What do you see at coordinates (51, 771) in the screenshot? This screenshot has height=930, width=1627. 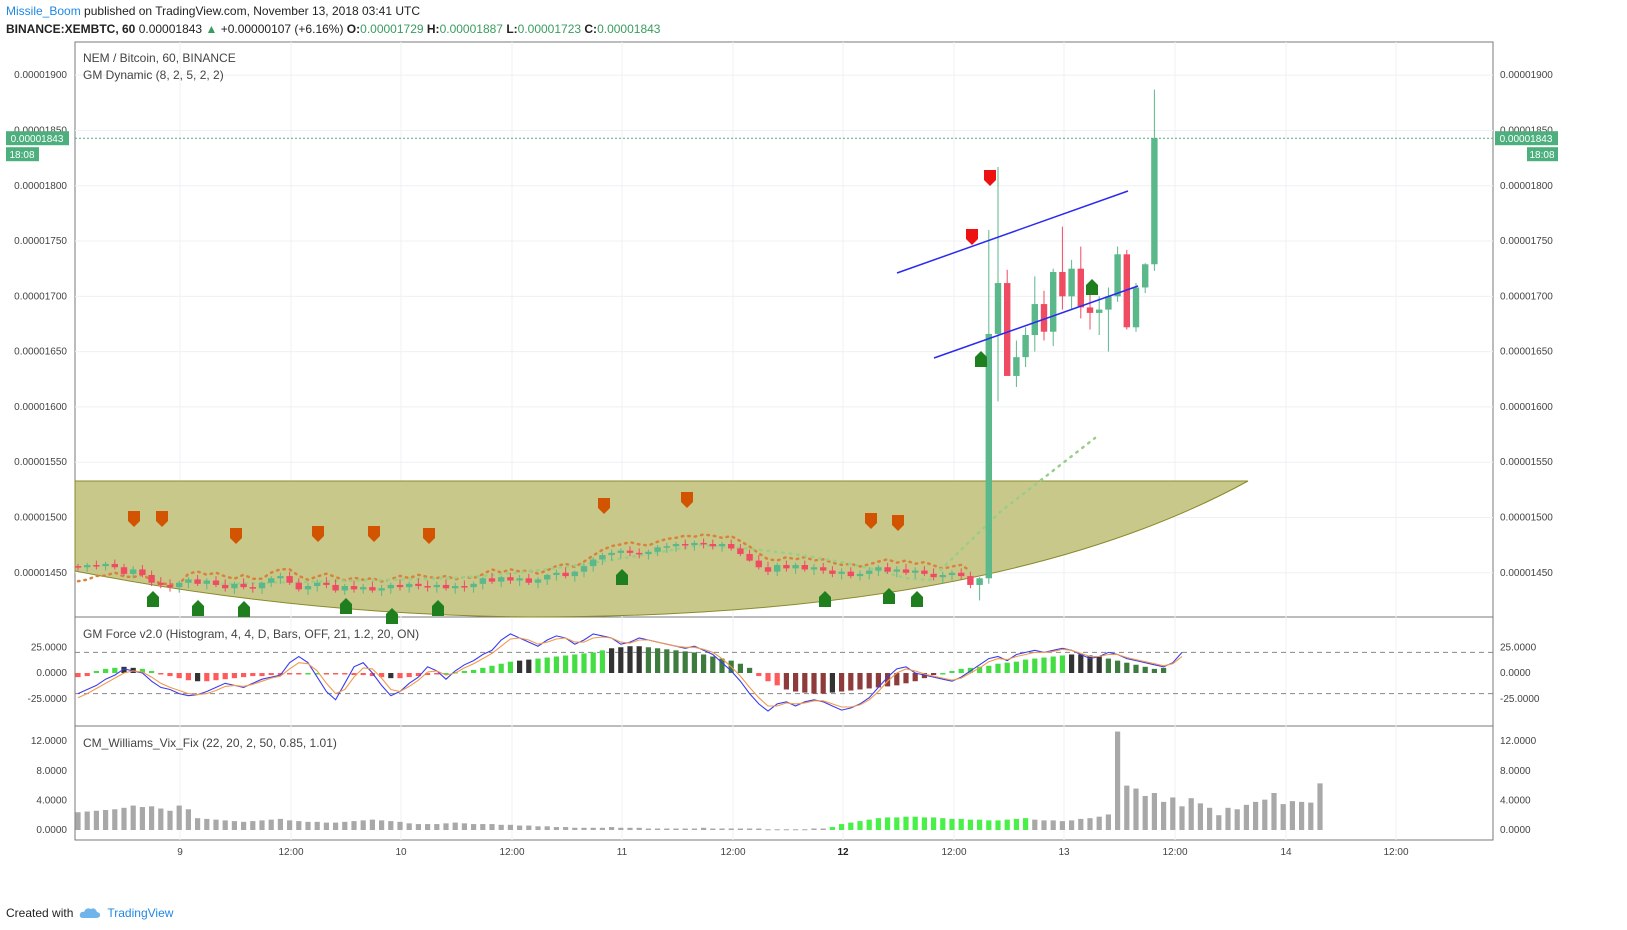 I see `vix-y-tick-left: 8.0000` at bounding box center [51, 771].